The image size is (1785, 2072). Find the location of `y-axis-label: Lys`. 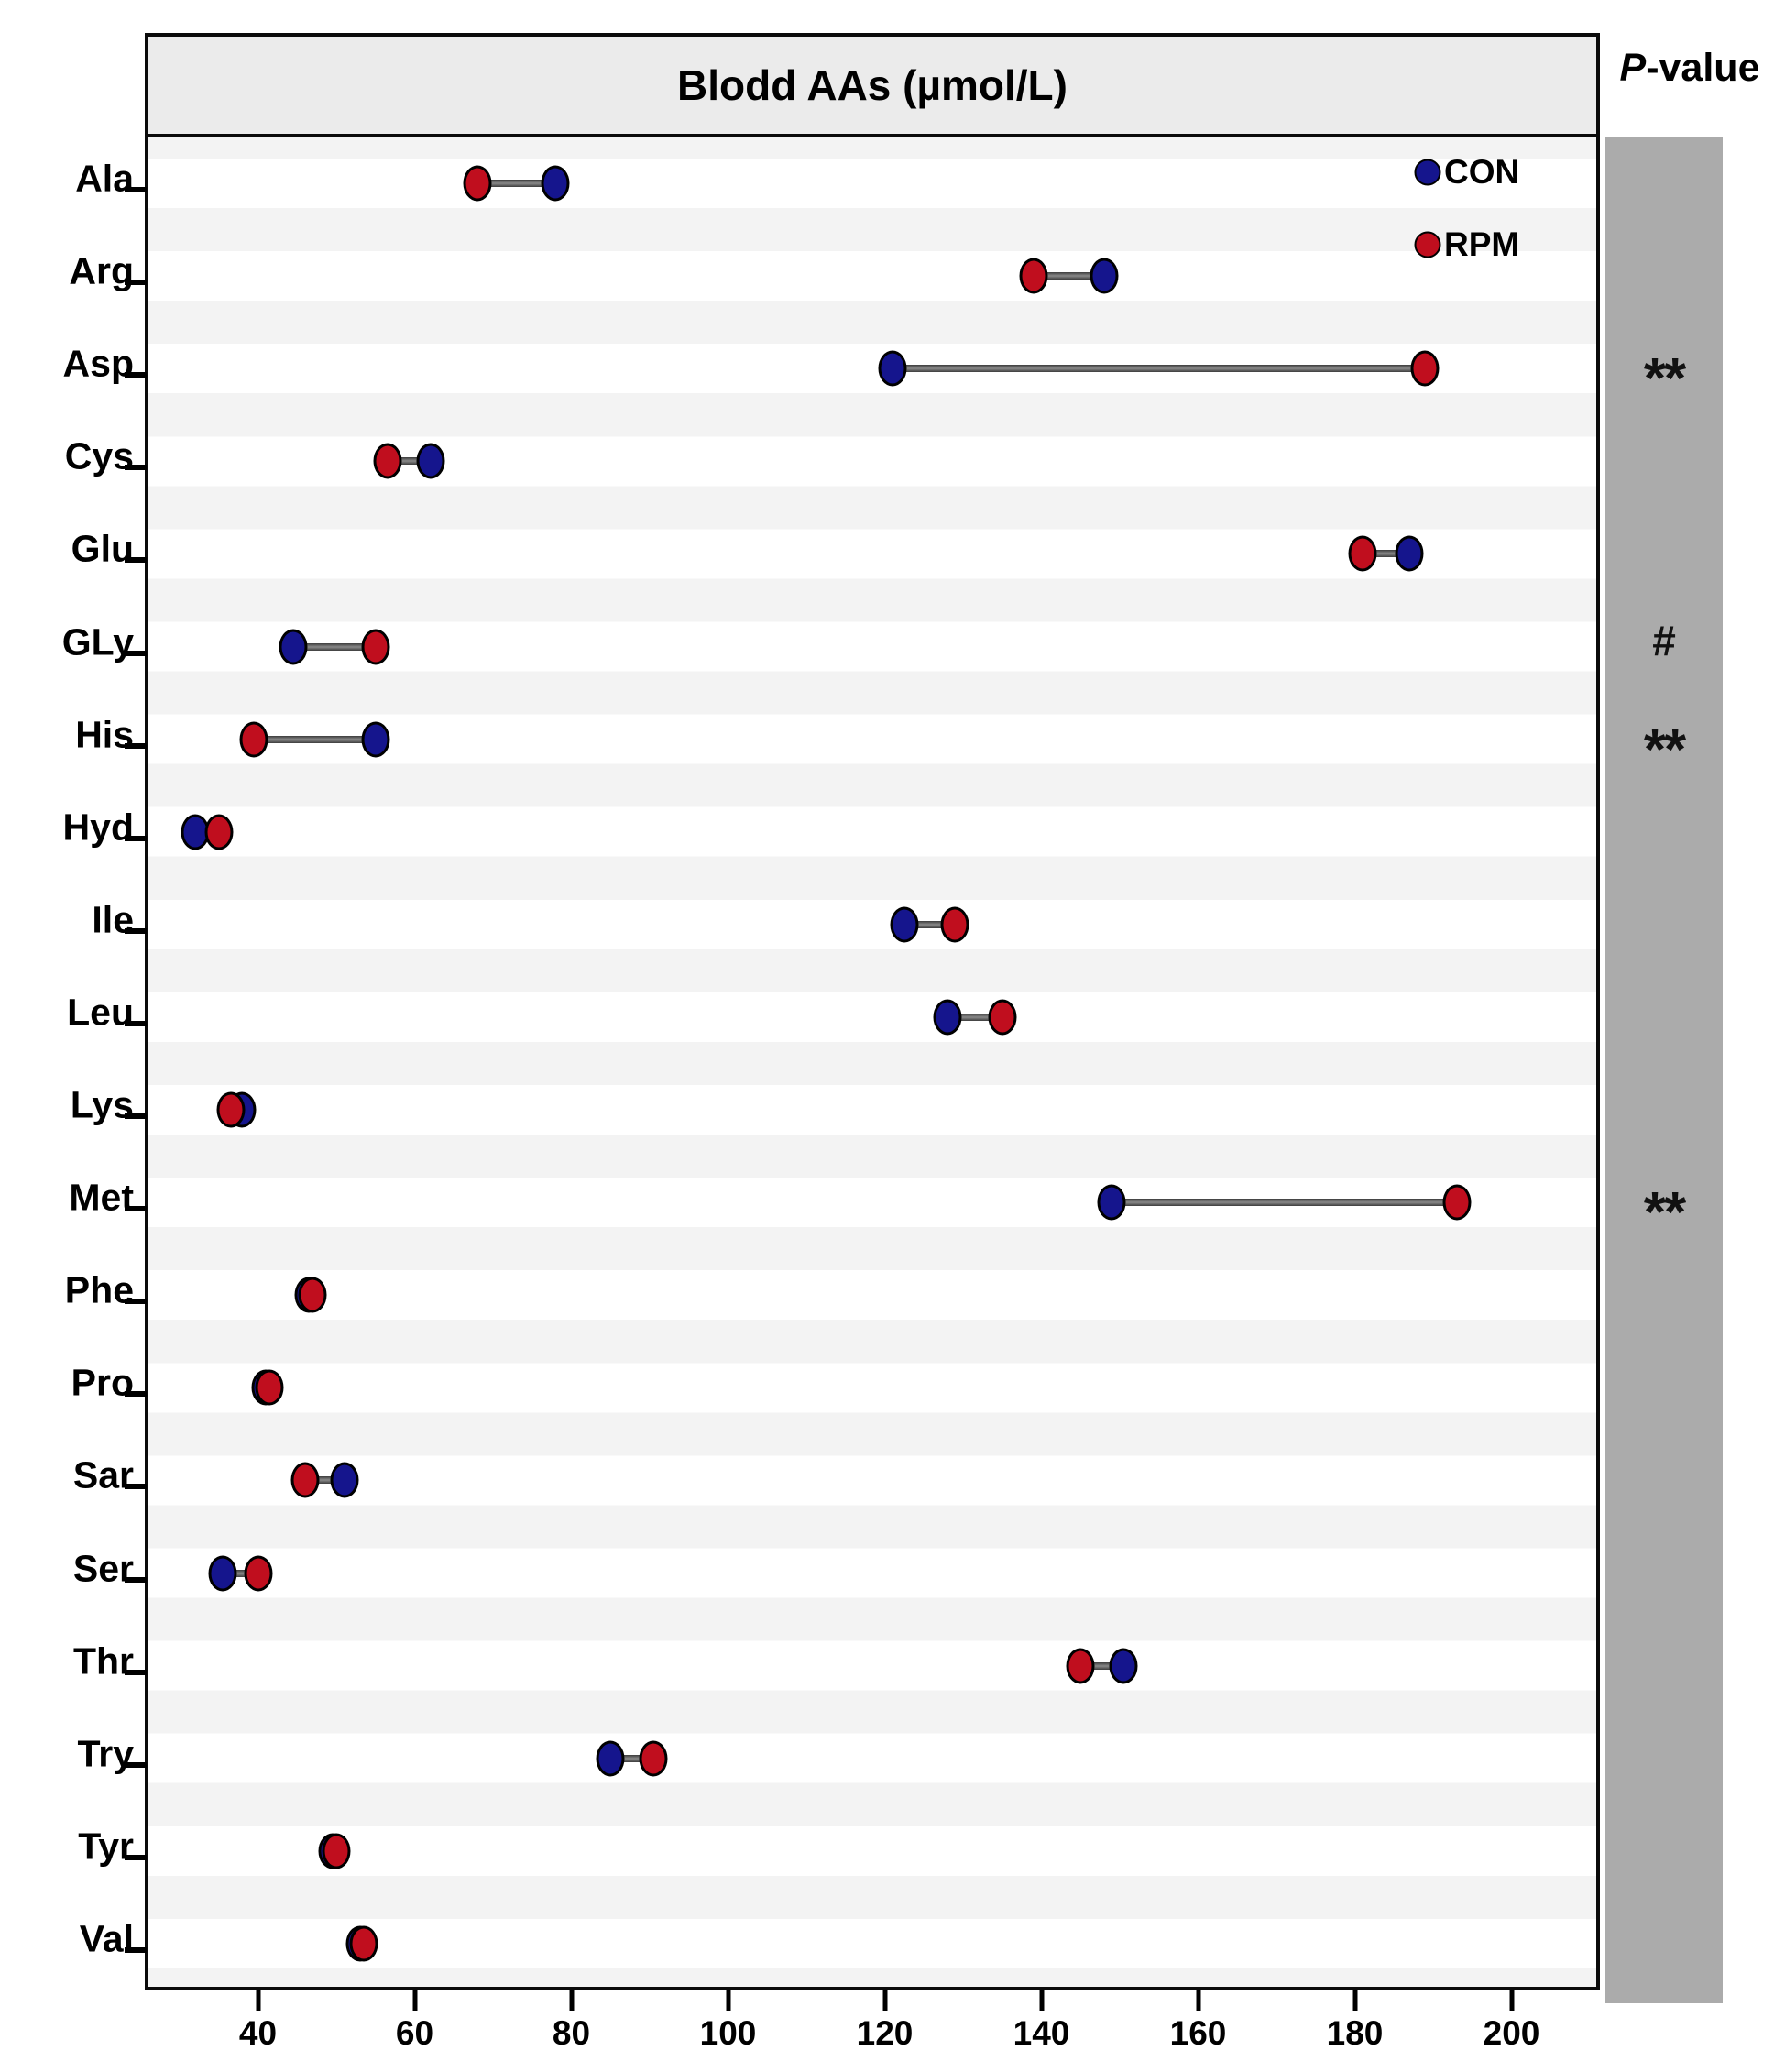

y-axis-label: Lys is located at coordinates (102, 1104).